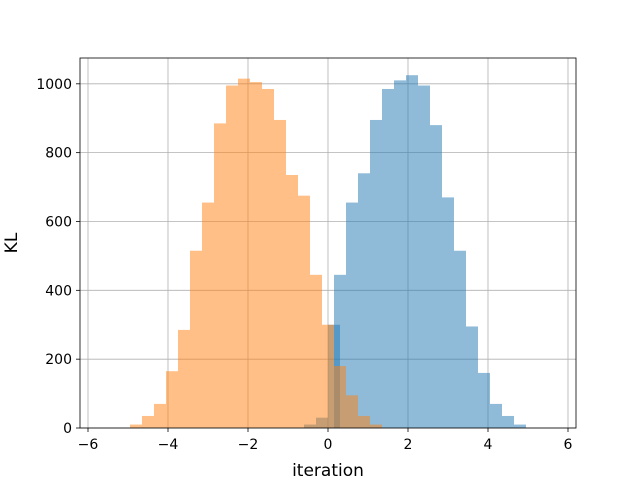 The height and width of the screenshot is (480, 640). Describe the element at coordinates (408, 445) in the screenshot. I see `x-tick-label: 2` at that location.